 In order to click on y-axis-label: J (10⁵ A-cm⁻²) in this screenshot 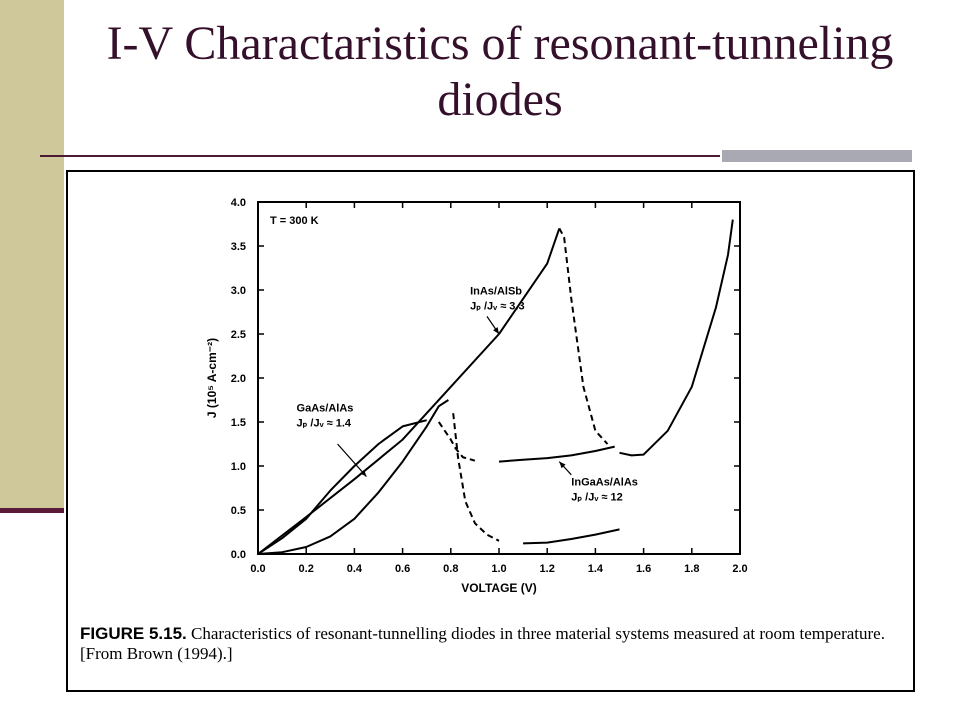, I will do `click(212, 378)`.